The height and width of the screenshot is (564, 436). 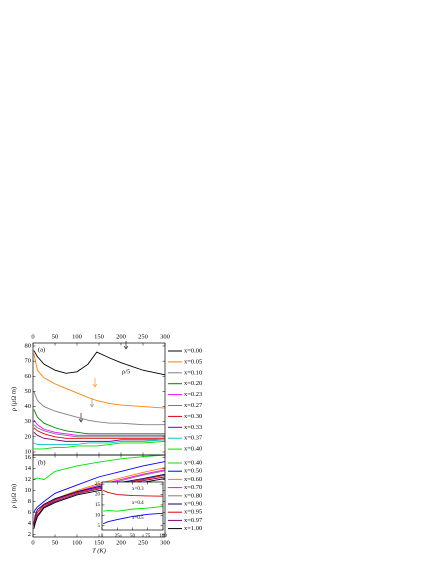 What do you see at coordinates (29, 501) in the screenshot?
I see `y-tick-label: 8` at bounding box center [29, 501].